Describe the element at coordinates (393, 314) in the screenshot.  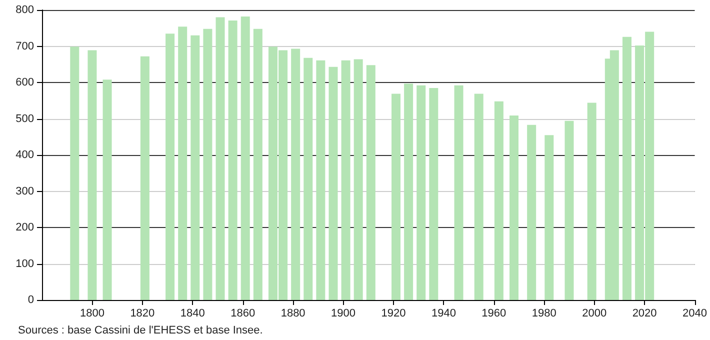
I see `x-tick-label: 1920` at that location.